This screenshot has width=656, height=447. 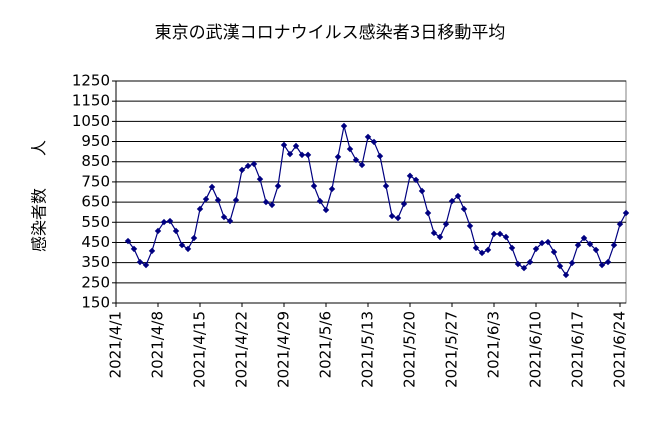 I want to click on y-tick-label: 950, so click(x=95, y=141).